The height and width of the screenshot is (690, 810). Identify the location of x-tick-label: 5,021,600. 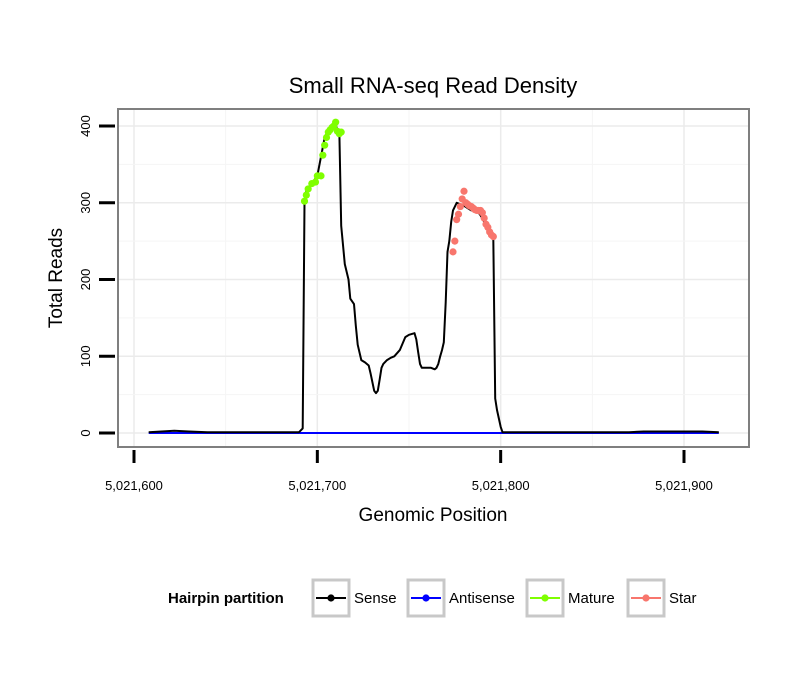
(134, 485).